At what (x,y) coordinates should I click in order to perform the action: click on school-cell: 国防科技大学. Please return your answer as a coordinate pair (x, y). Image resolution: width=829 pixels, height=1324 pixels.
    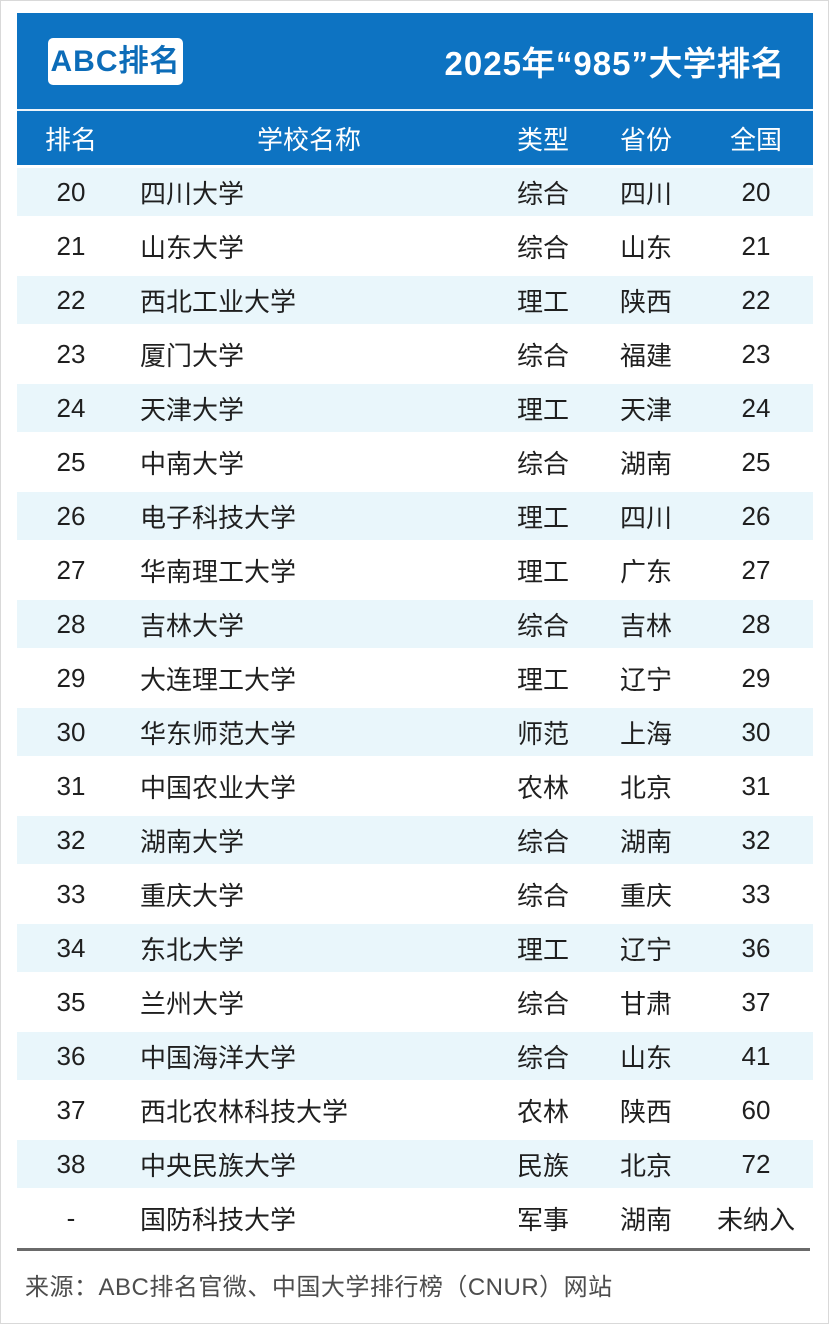
    Looking at the image, I should click on (218, 1219).